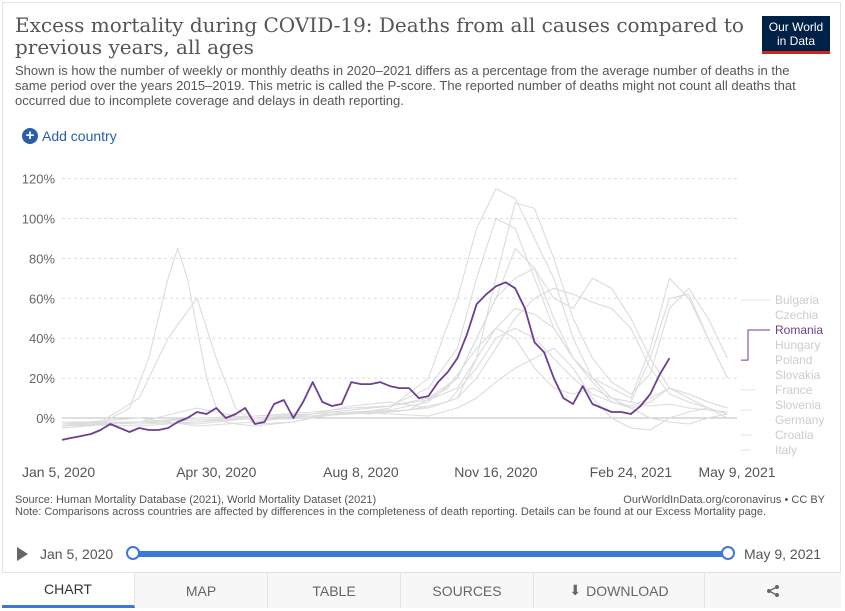 This screenshot has height=611, width=845. What do you see at coordinates (39, 179) in the screenshot?
I see `y-tick-label: 120%` at bounding box center [39, 179].